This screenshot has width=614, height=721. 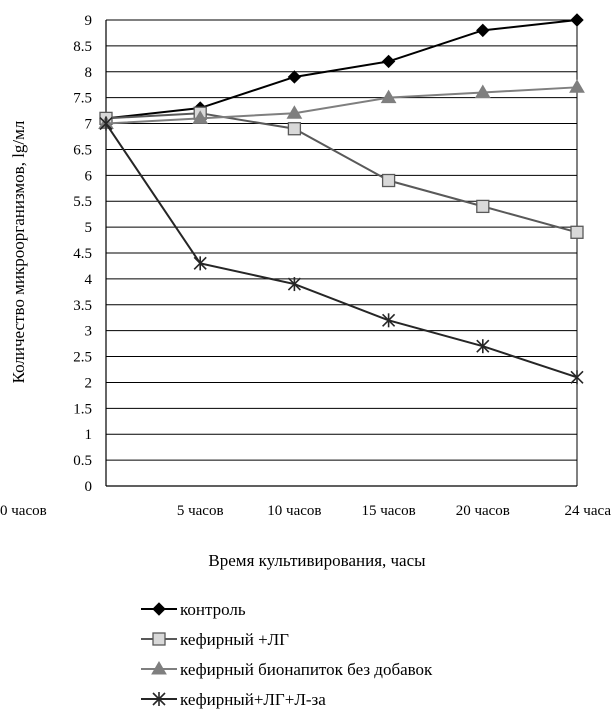 I want to click on x-tick-label: 15 часов, so click(x=388, y=511).